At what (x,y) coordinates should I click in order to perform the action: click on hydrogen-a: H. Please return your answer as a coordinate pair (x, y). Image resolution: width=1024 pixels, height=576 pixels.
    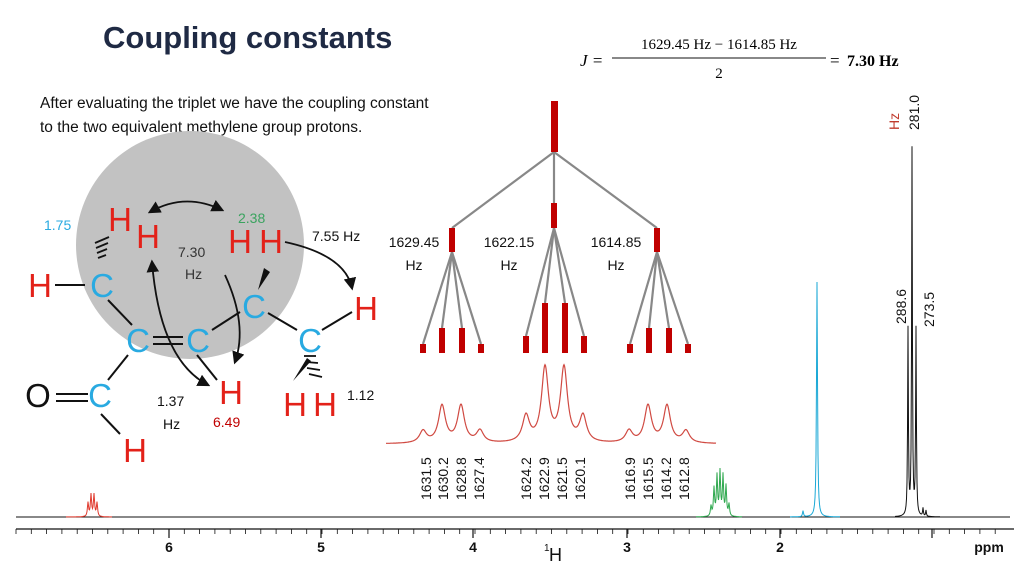
    Looking at the image, I should click on (120, 219).